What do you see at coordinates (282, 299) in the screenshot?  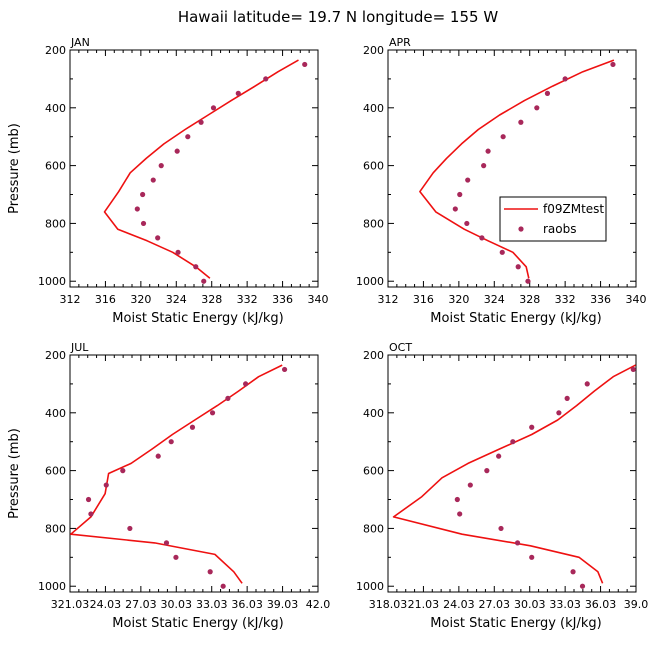 I see `jan-x-tick-label: 336` at bounding box center [282, 299].